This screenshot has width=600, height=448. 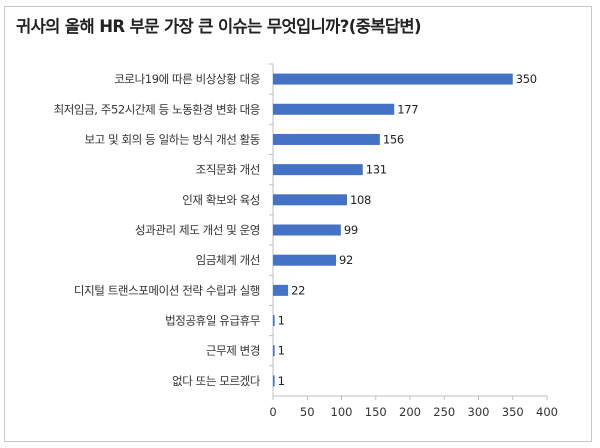 I want to click on x-tick-label: 200, so click(x=410, y=412).